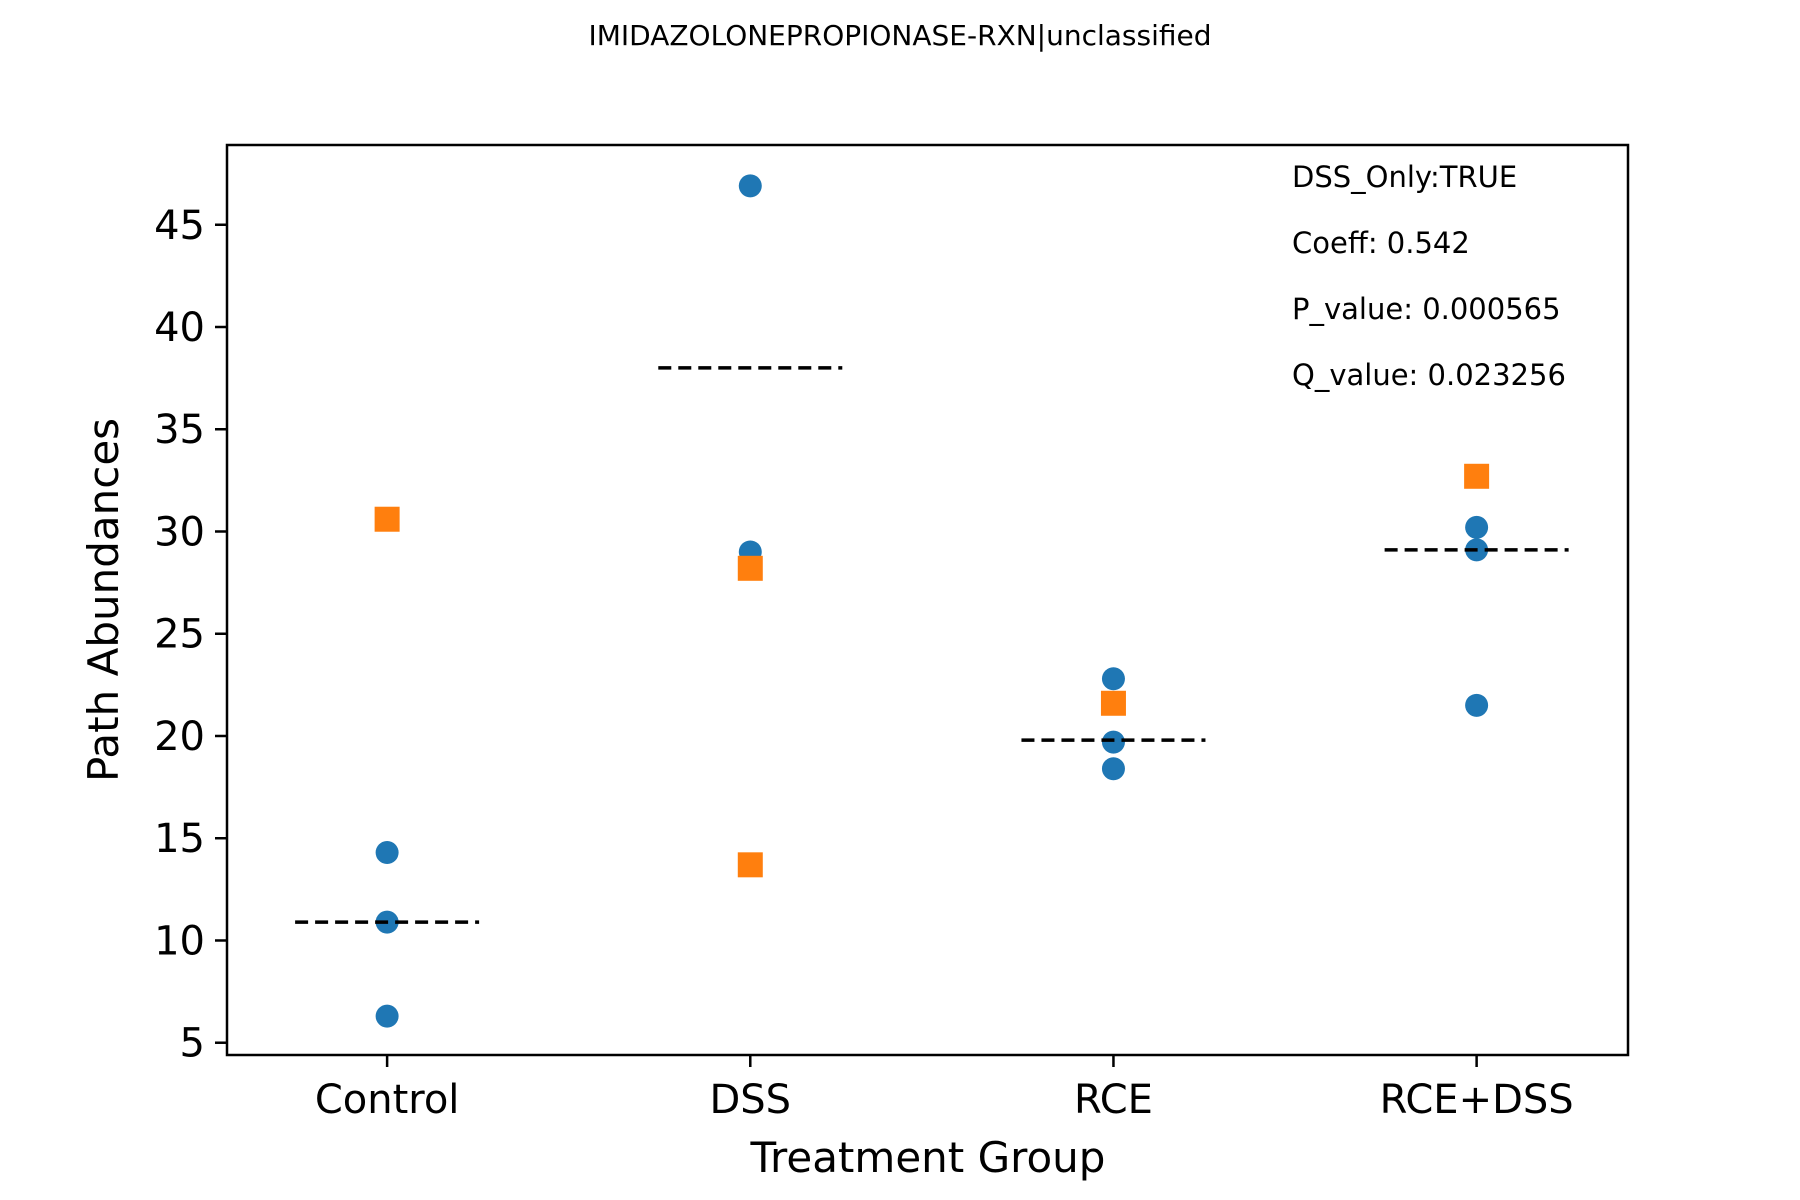 The height and width of the screenshot is (1200, 1800). What do you see at coordinates (750, 1100) in the screenshot?
I see `x-tick-label: DSS` at bounding box center [750, 1100].